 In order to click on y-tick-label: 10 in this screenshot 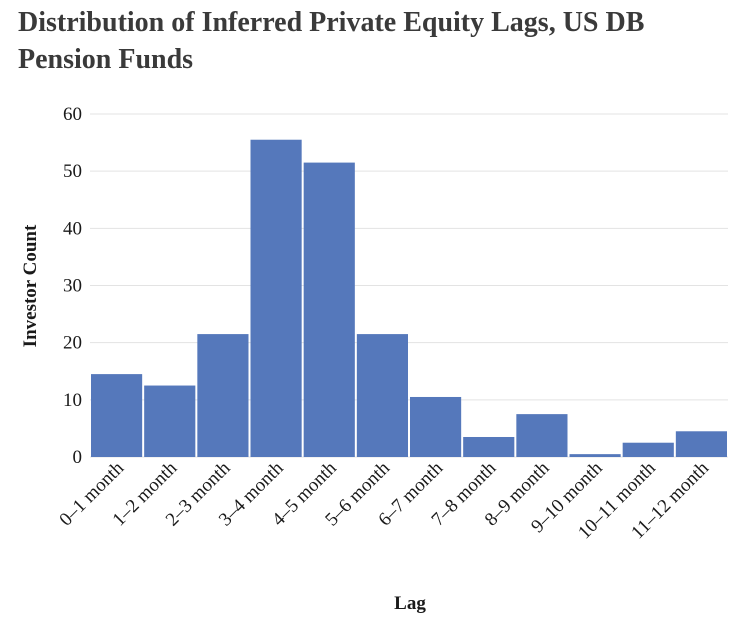, I will do `click(72, 400)`.